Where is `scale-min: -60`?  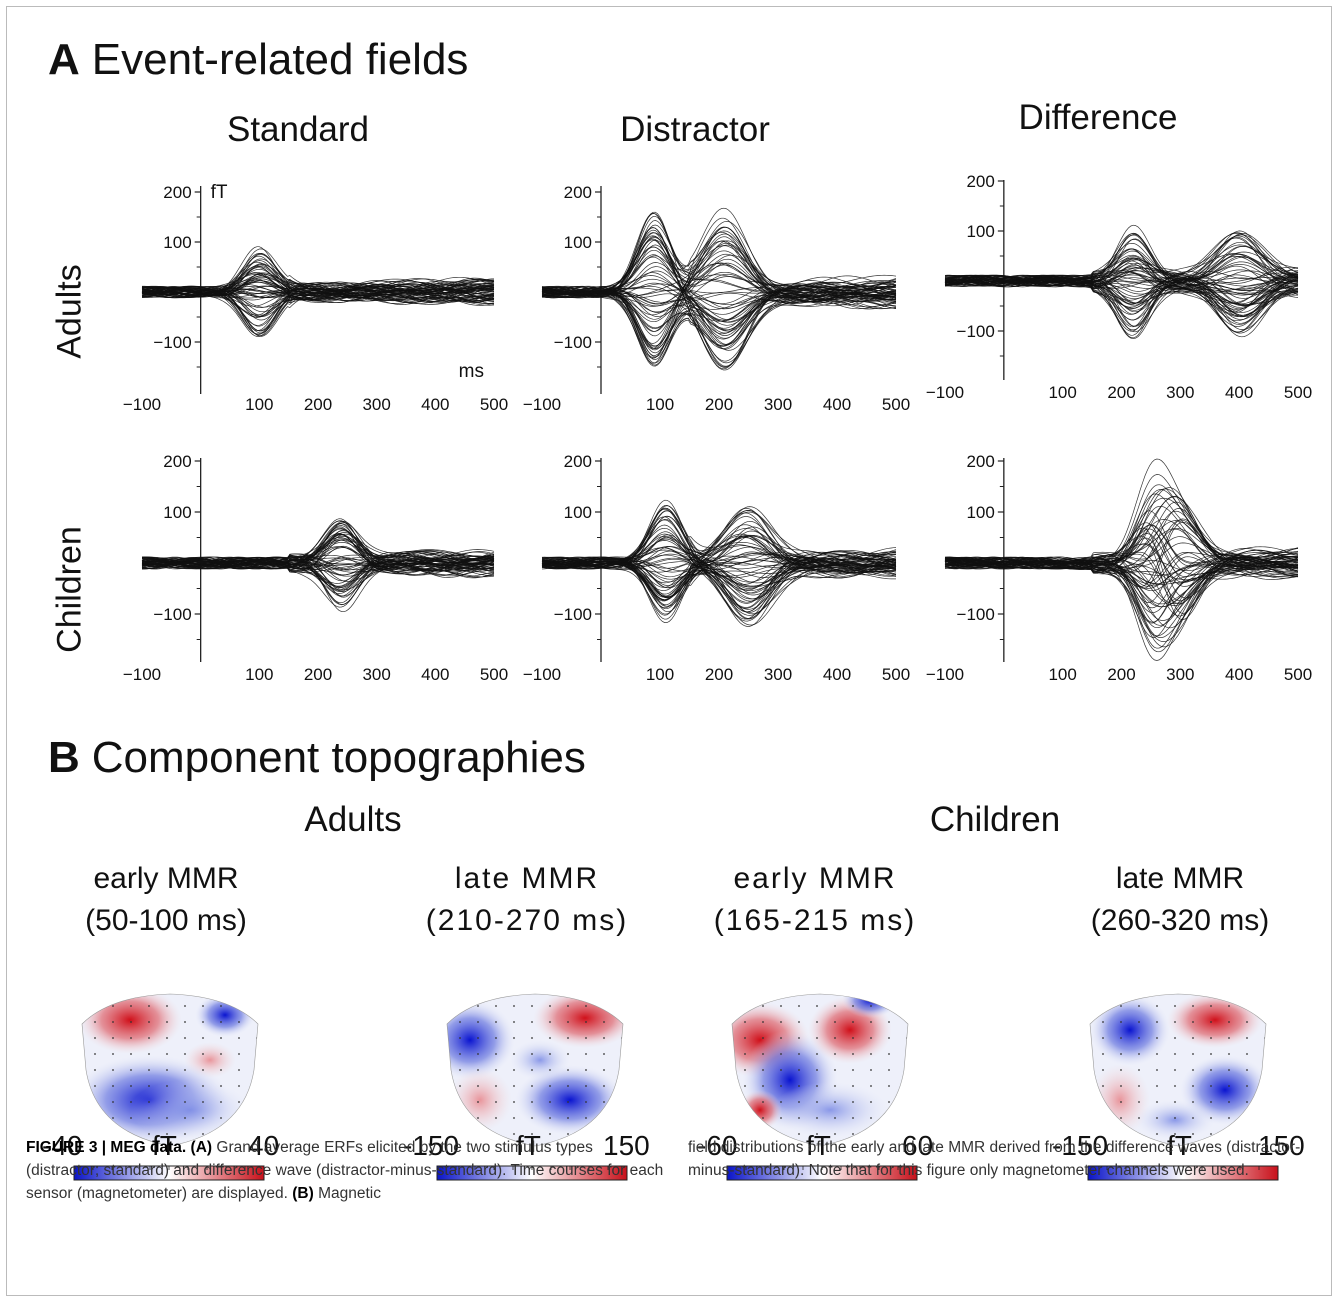
scale-min: -60 is located at coordinates (717, 1145).